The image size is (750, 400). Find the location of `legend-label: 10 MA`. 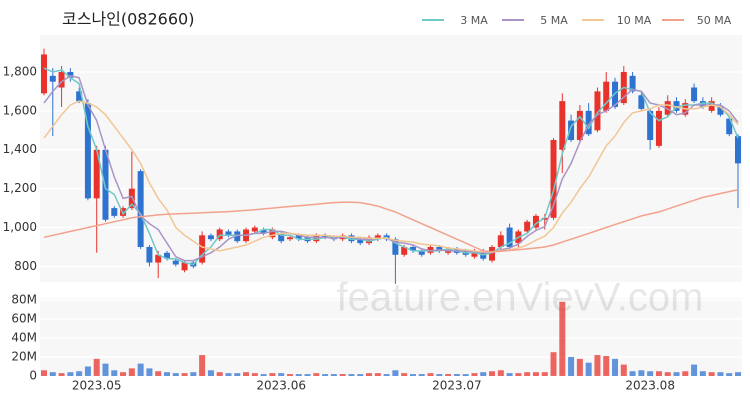

legend-label: 10 MA is located at coordinates (634, 20).